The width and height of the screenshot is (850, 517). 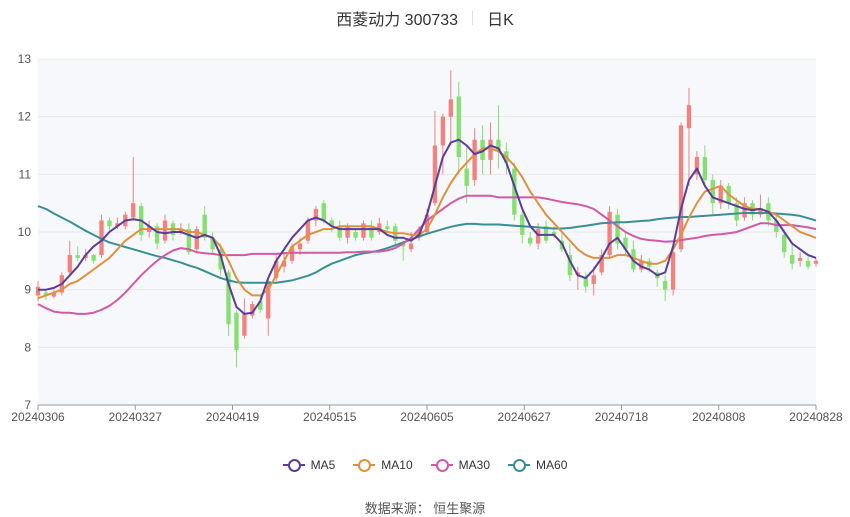 I want to click on x-tick-label: 20240808, so click(x=719, y=417).